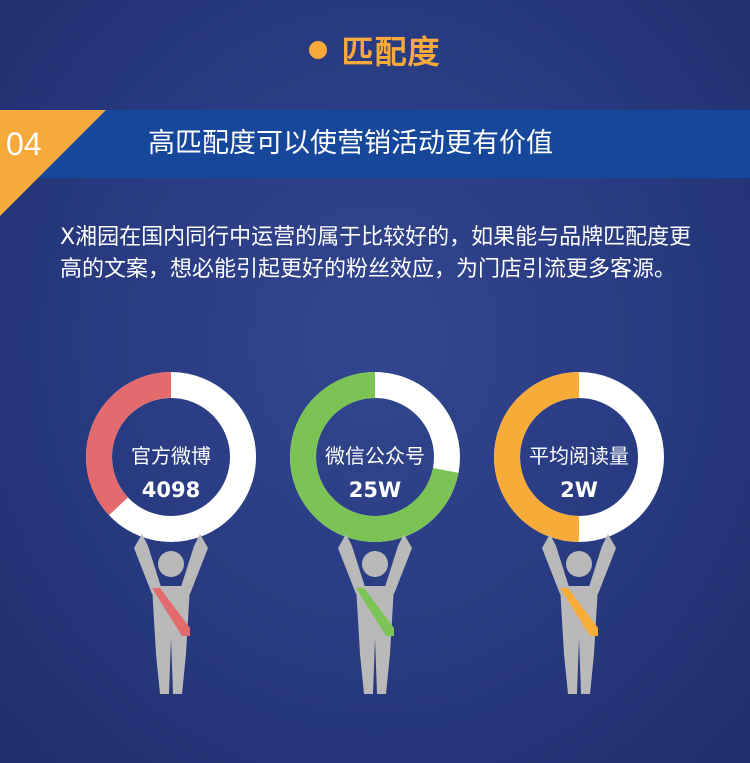 This screenshot has width=750, height=763. What do you see at coordinates (171, 490) in the screenshot?
I see `stat-value: 4098` at bounding box center [171, 490].